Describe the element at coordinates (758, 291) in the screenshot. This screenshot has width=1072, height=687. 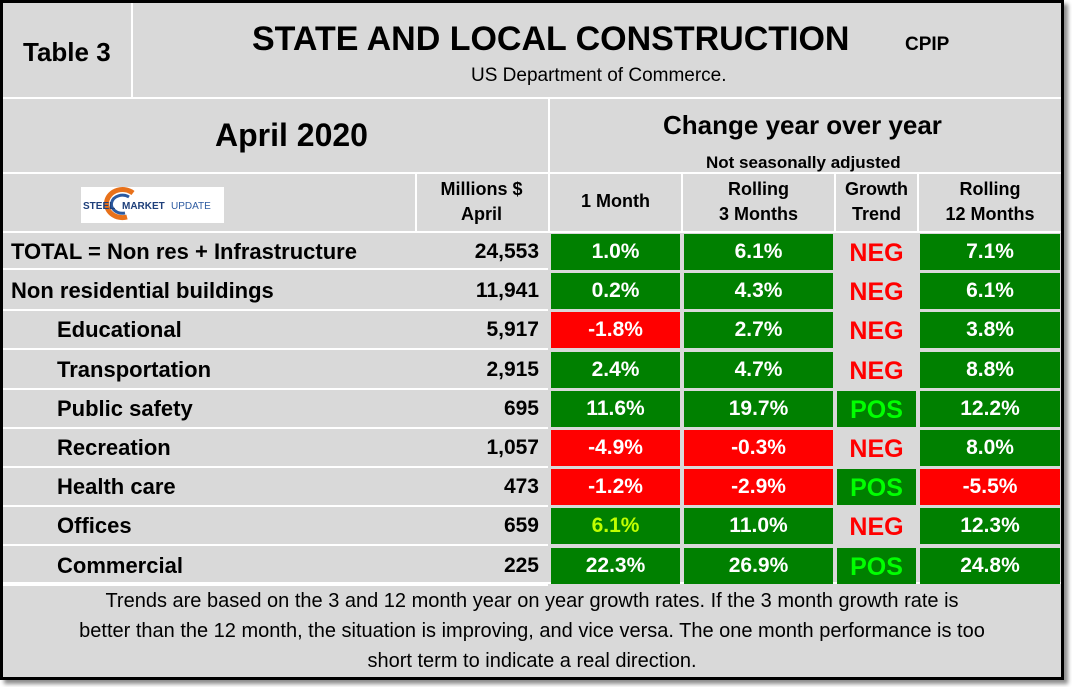
I see `rolling3-cell: 4.3%` at that location.